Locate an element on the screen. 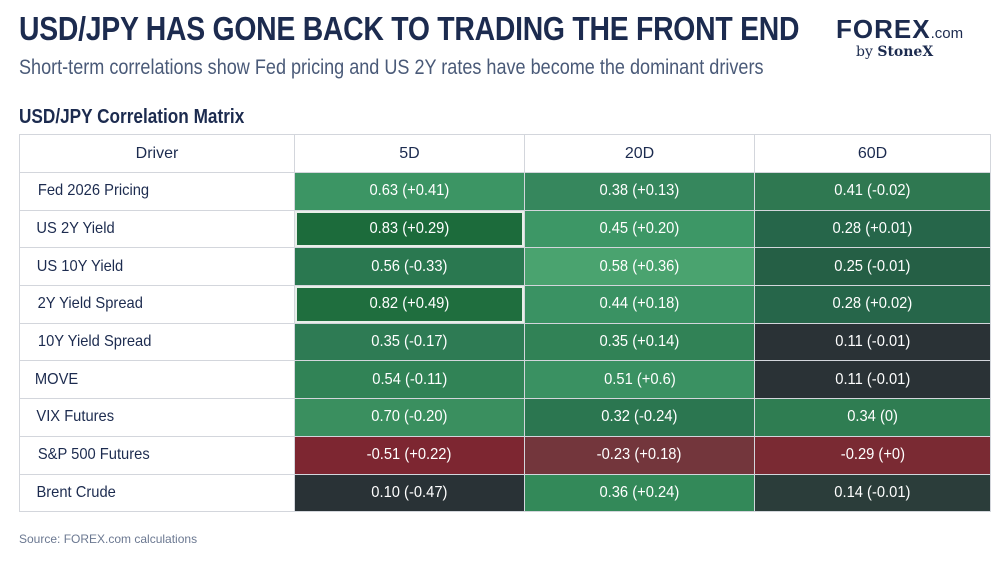 The width and height of the screenshot is (1000, 563). correlation-cell-5d: 0.56 (-0.33) is located at coordinates (409, 267).